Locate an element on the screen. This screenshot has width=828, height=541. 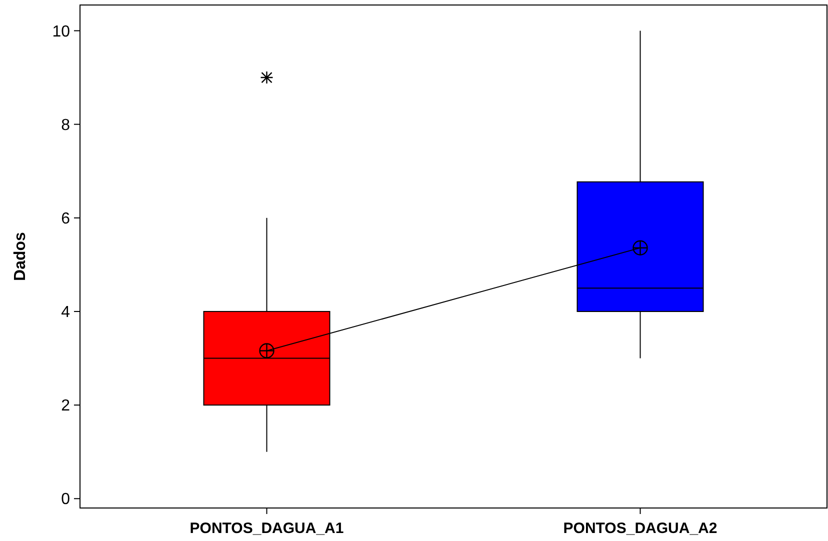
y-tick-label: 6 is located at coordinates (65, 219).